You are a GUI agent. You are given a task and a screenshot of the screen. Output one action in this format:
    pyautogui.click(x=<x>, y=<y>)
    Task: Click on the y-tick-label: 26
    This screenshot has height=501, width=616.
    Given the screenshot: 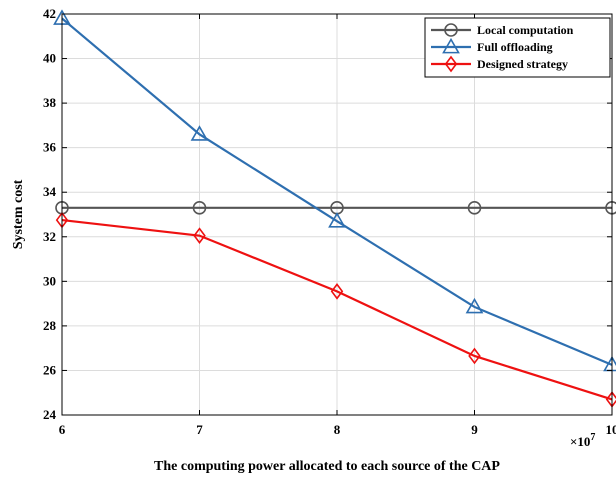 What is the action you would take?
    pyautogui.click(x=50, y=369)
    